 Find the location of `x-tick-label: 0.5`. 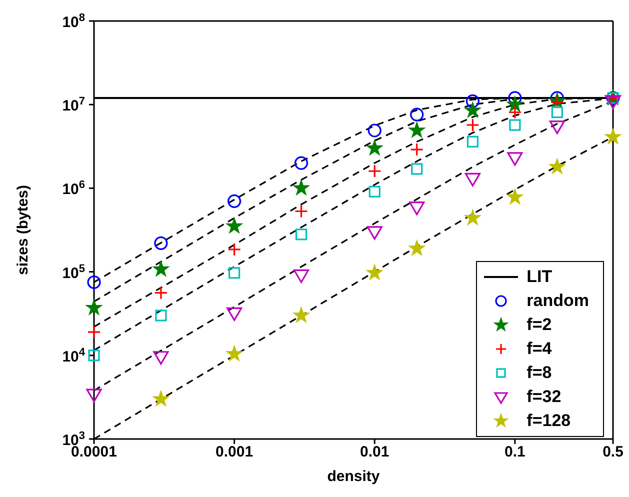

x-tick-label: 0.5 is located at coordinates (613, 452).